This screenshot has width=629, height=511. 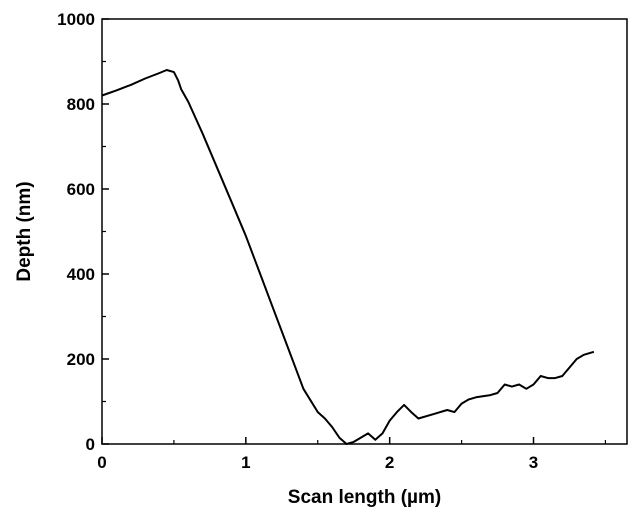 What do you see at coordinates (389, 462) in the screenshot?
I see `x-tick-label: 2` at bounding box center [389, 462].